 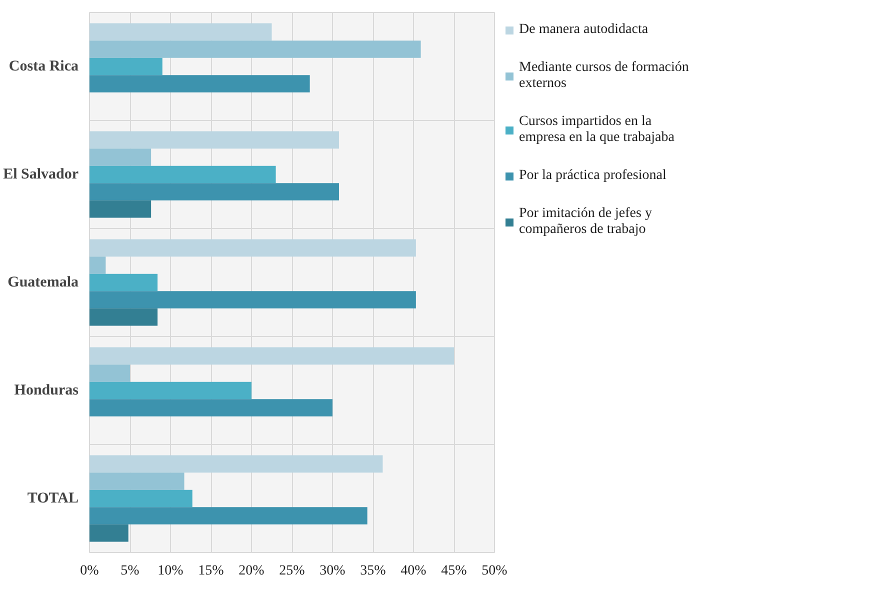 What do you see at coordinates (211, 571) in the screenshot?
I see `x-tick-label: 15%` at bounding box center [211, 571].